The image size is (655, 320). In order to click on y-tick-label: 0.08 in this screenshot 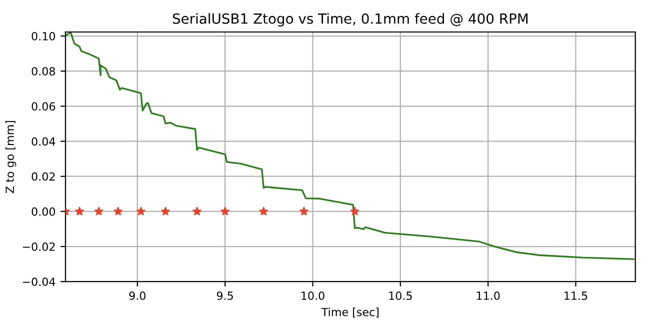, I will do `click(44, 71)`.